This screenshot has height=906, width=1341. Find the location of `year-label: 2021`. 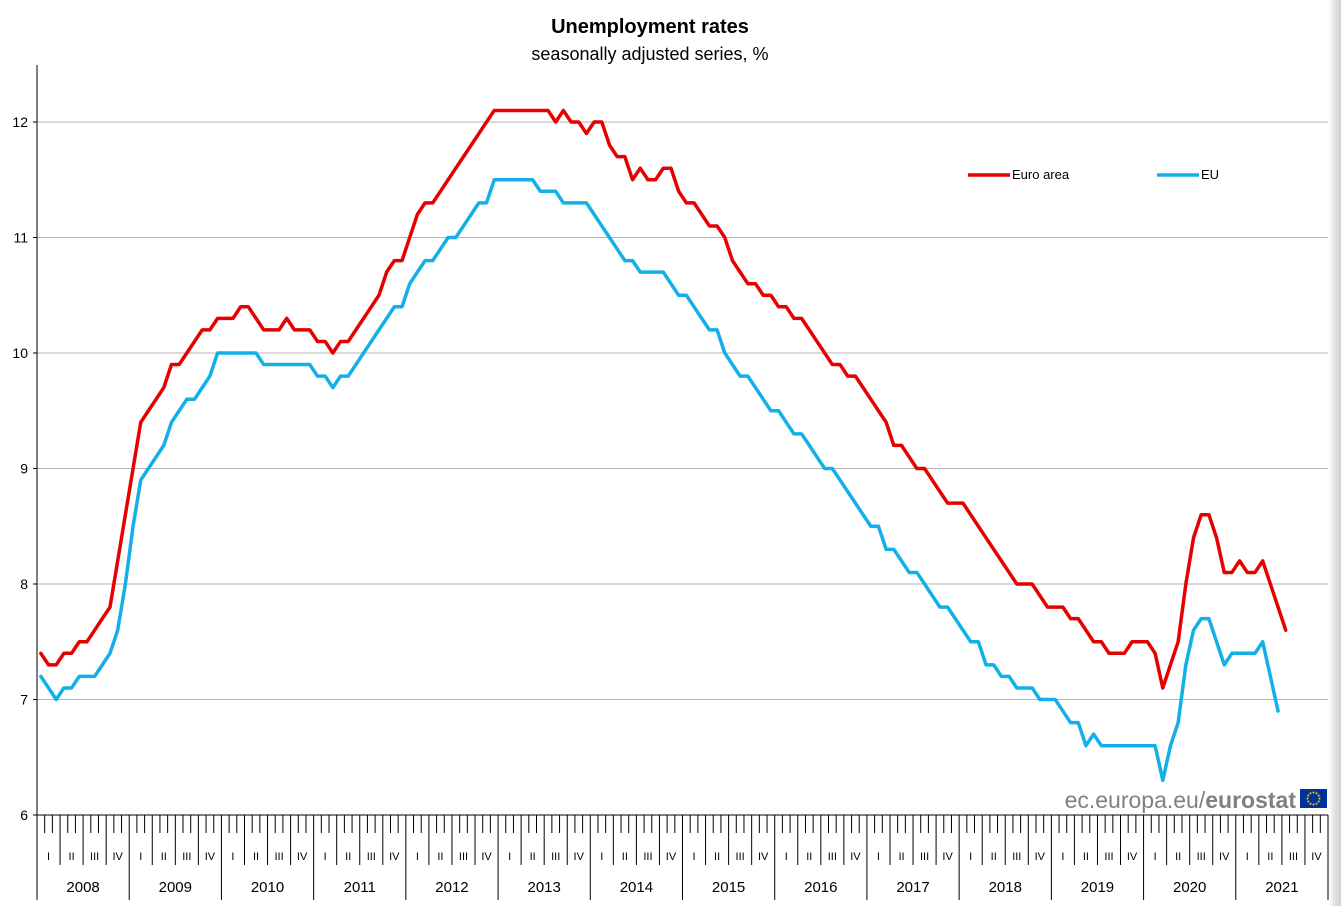

year-label: 2021 is located at coordinates (1281, 887).